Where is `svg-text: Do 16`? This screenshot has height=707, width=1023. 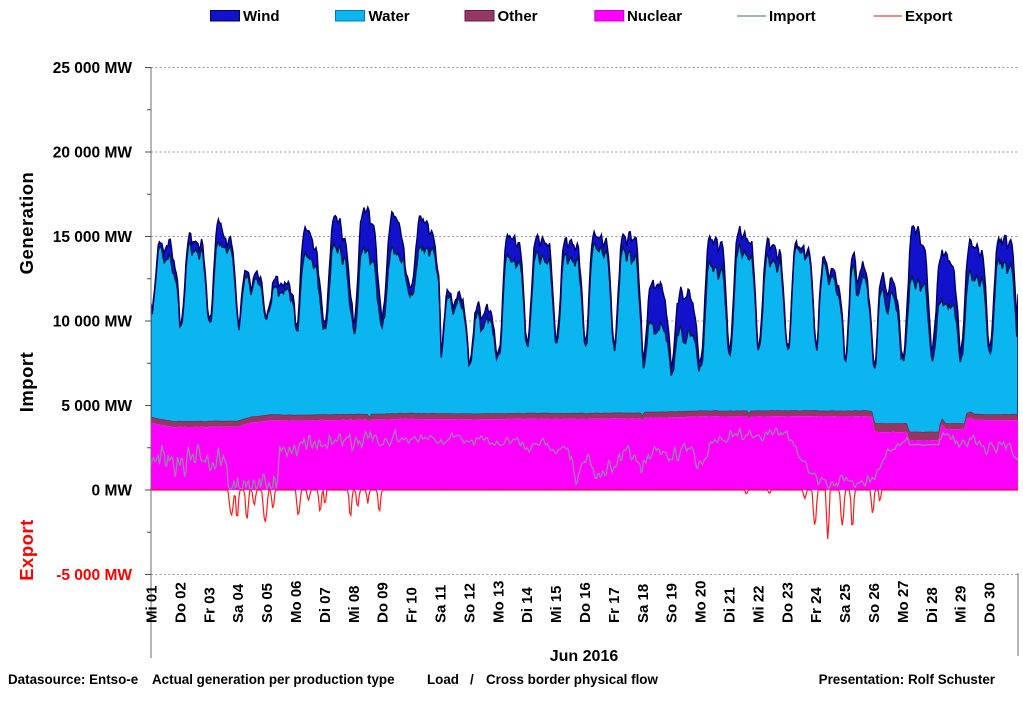 svg-text: Do 16 is located at coordinates (585, 602).